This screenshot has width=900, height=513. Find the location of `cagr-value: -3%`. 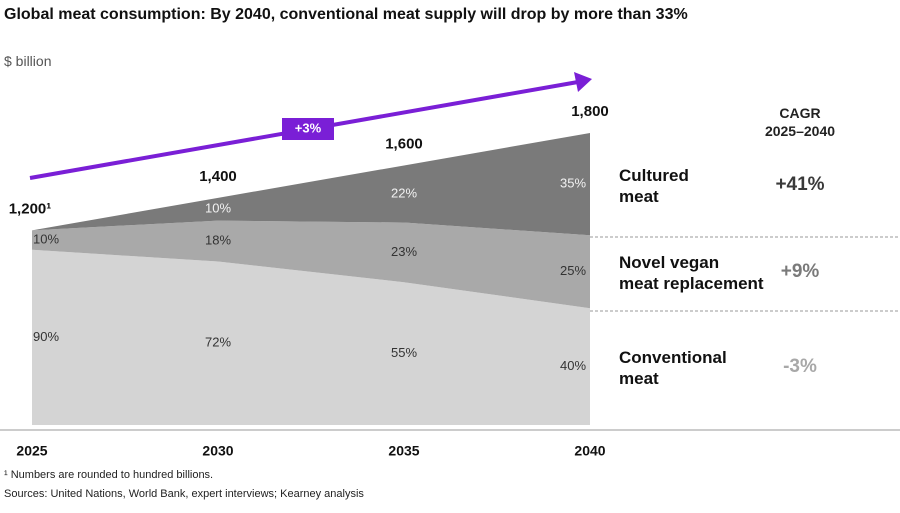

cagr-value: -3% is located at coordinates (800, 366).